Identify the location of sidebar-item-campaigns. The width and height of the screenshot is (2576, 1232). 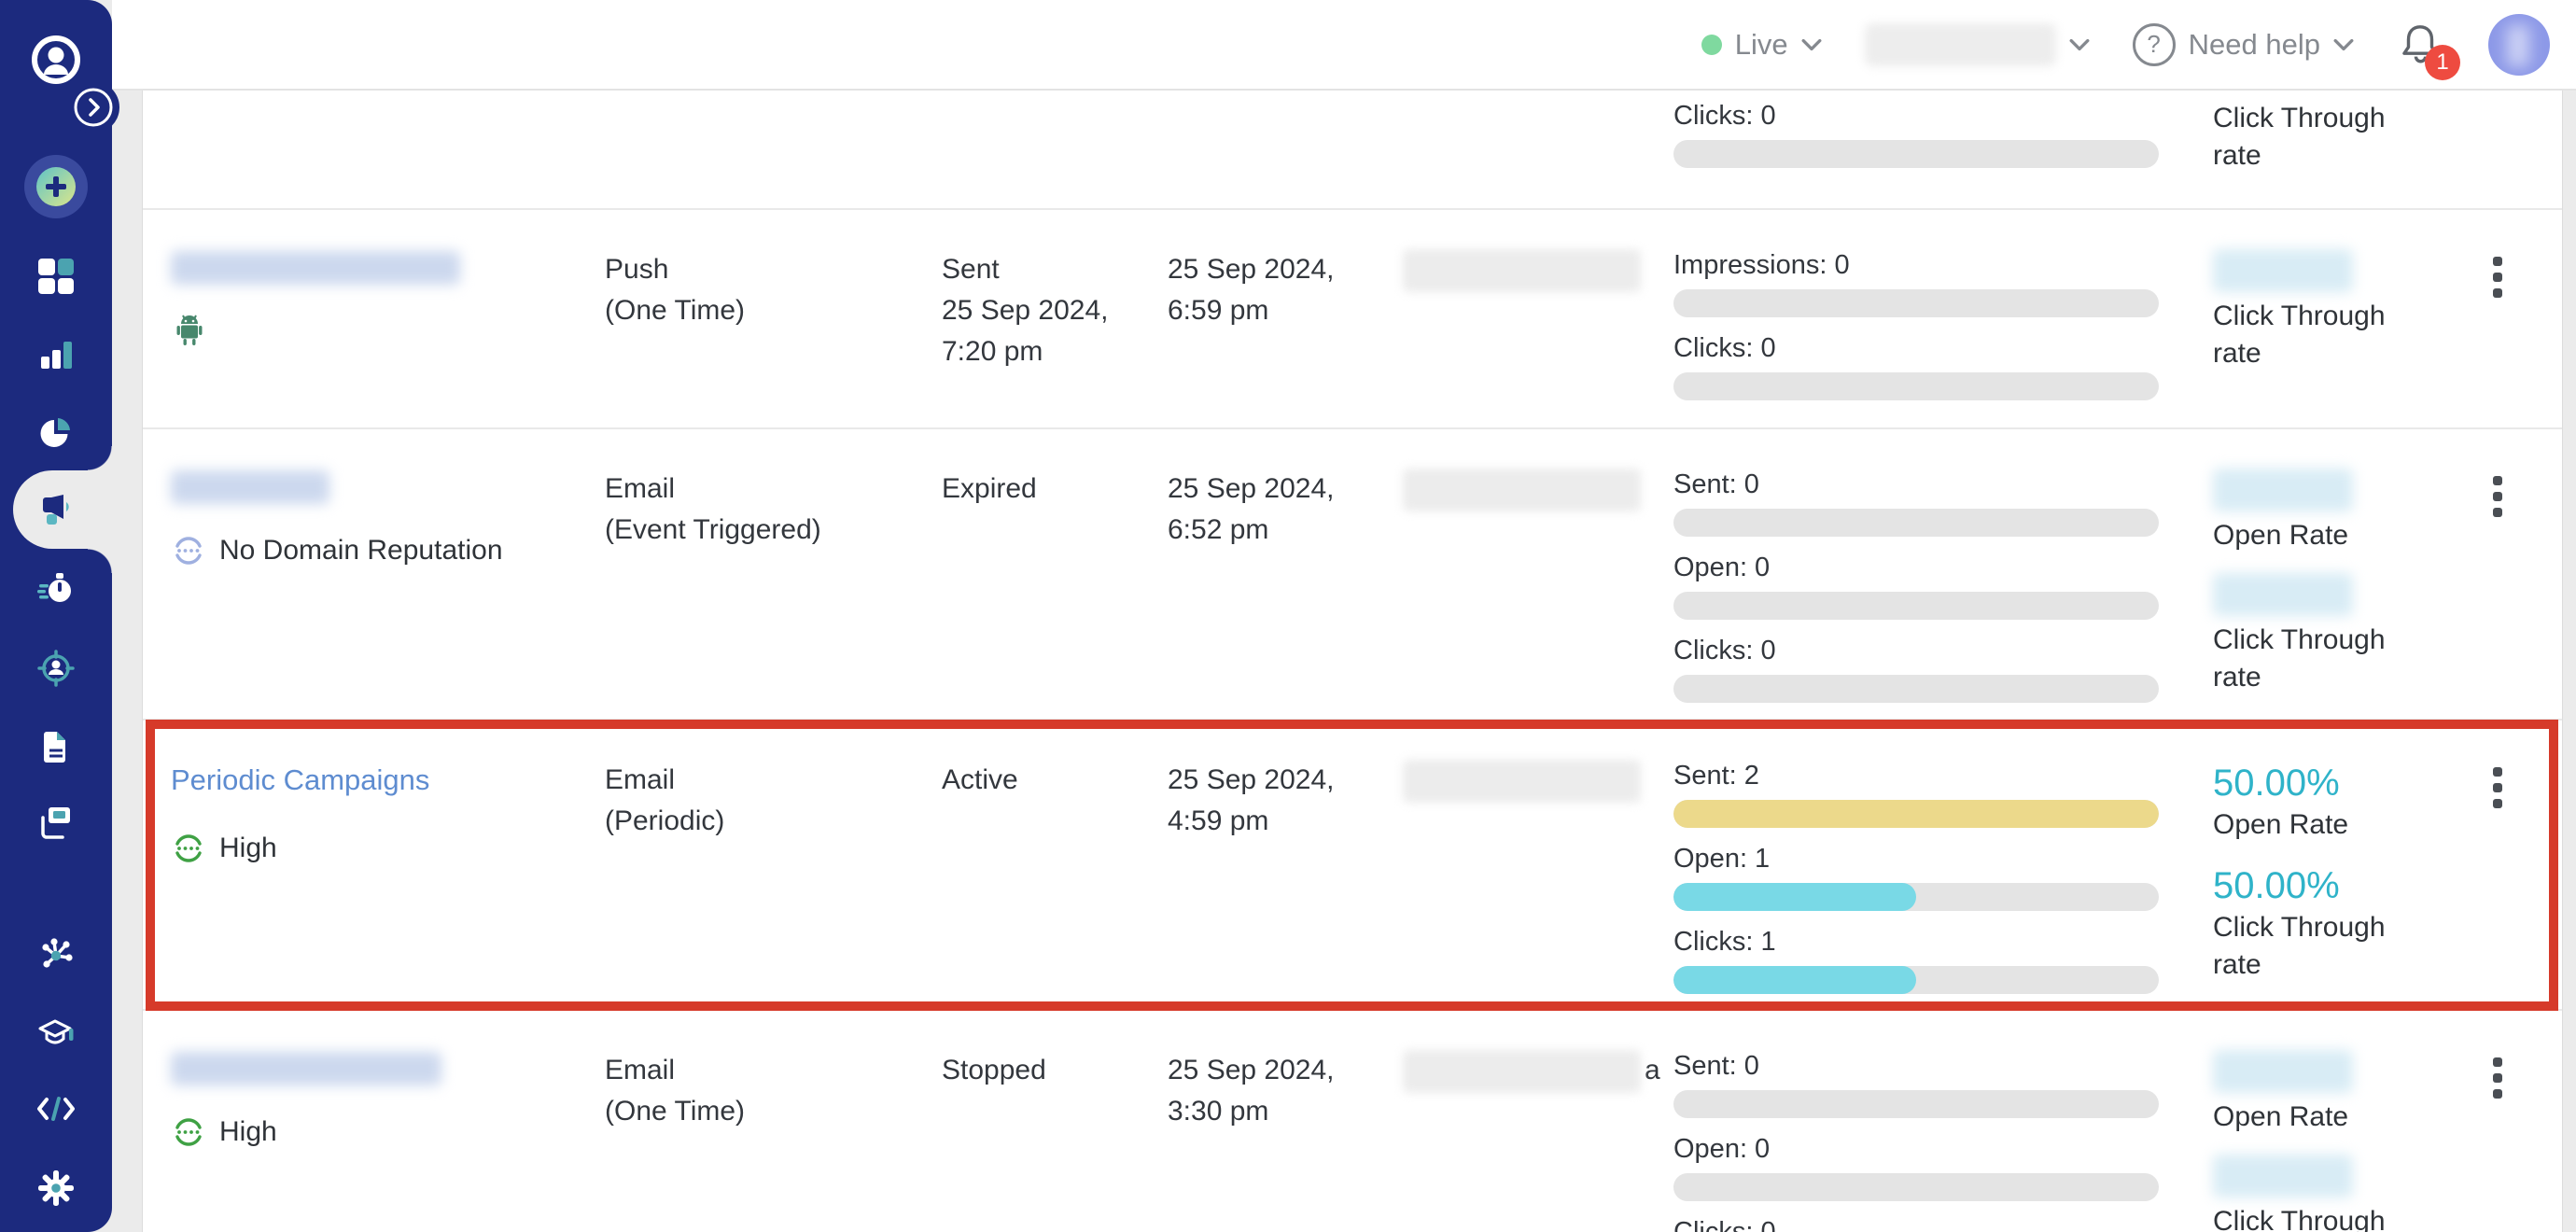
(56, 512).